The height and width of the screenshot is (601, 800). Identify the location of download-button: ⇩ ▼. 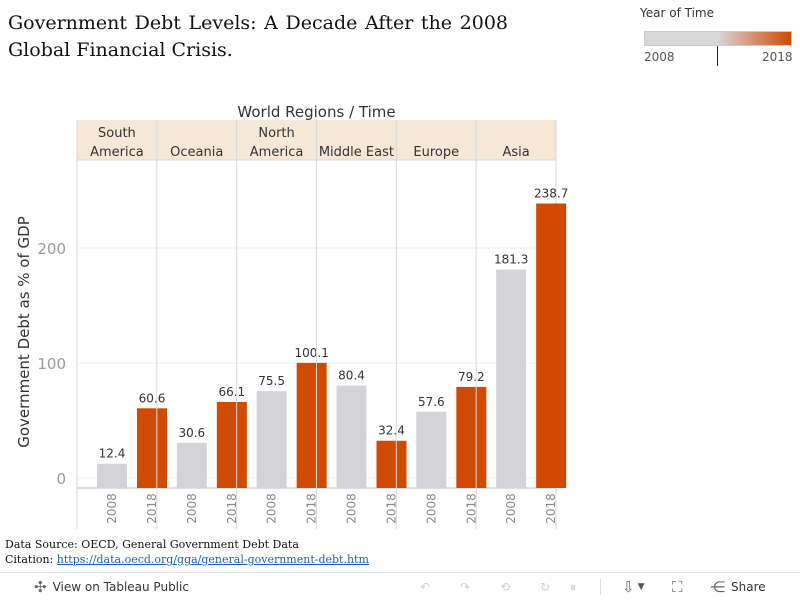
(633, 587).